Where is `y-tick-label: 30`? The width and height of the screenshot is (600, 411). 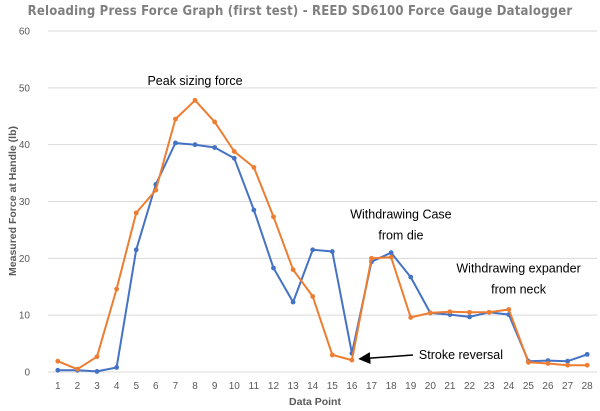 y-tick-label: 30 is located at coordinates (25, 202).